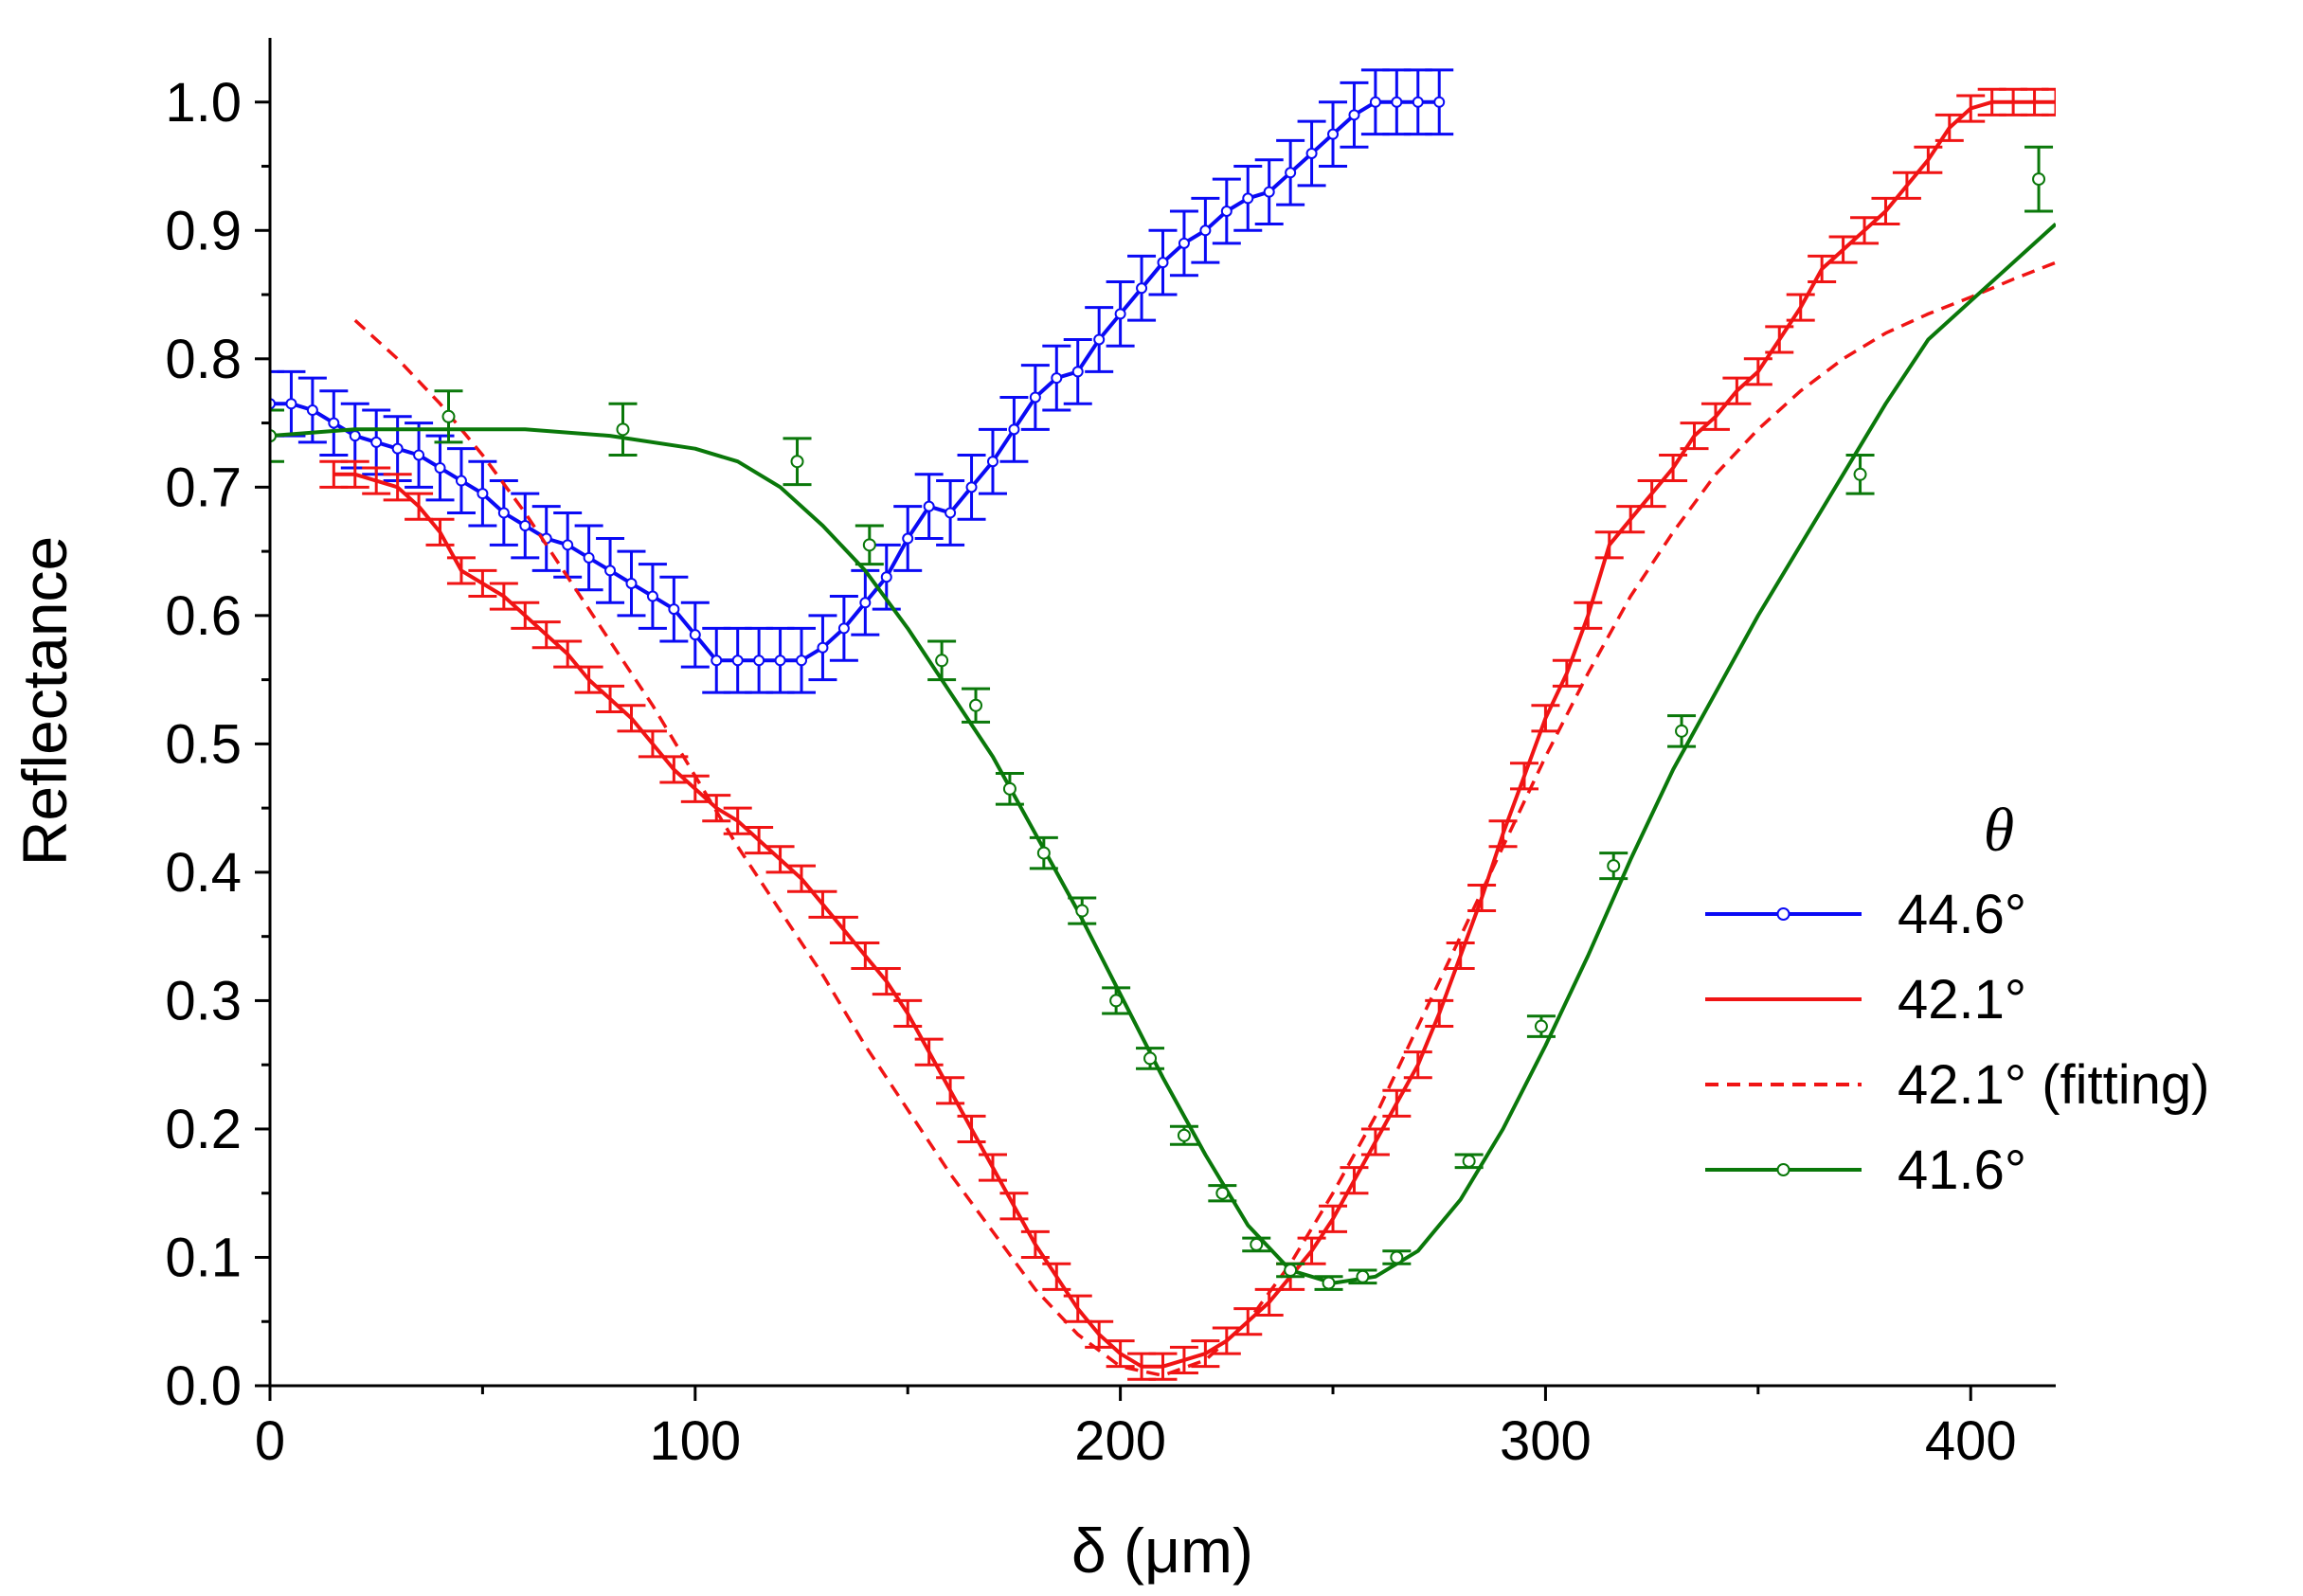  Describe the element at coordinates (204, 1386) in the screenshot. I see `y-tick-label: 0.0` at that location.